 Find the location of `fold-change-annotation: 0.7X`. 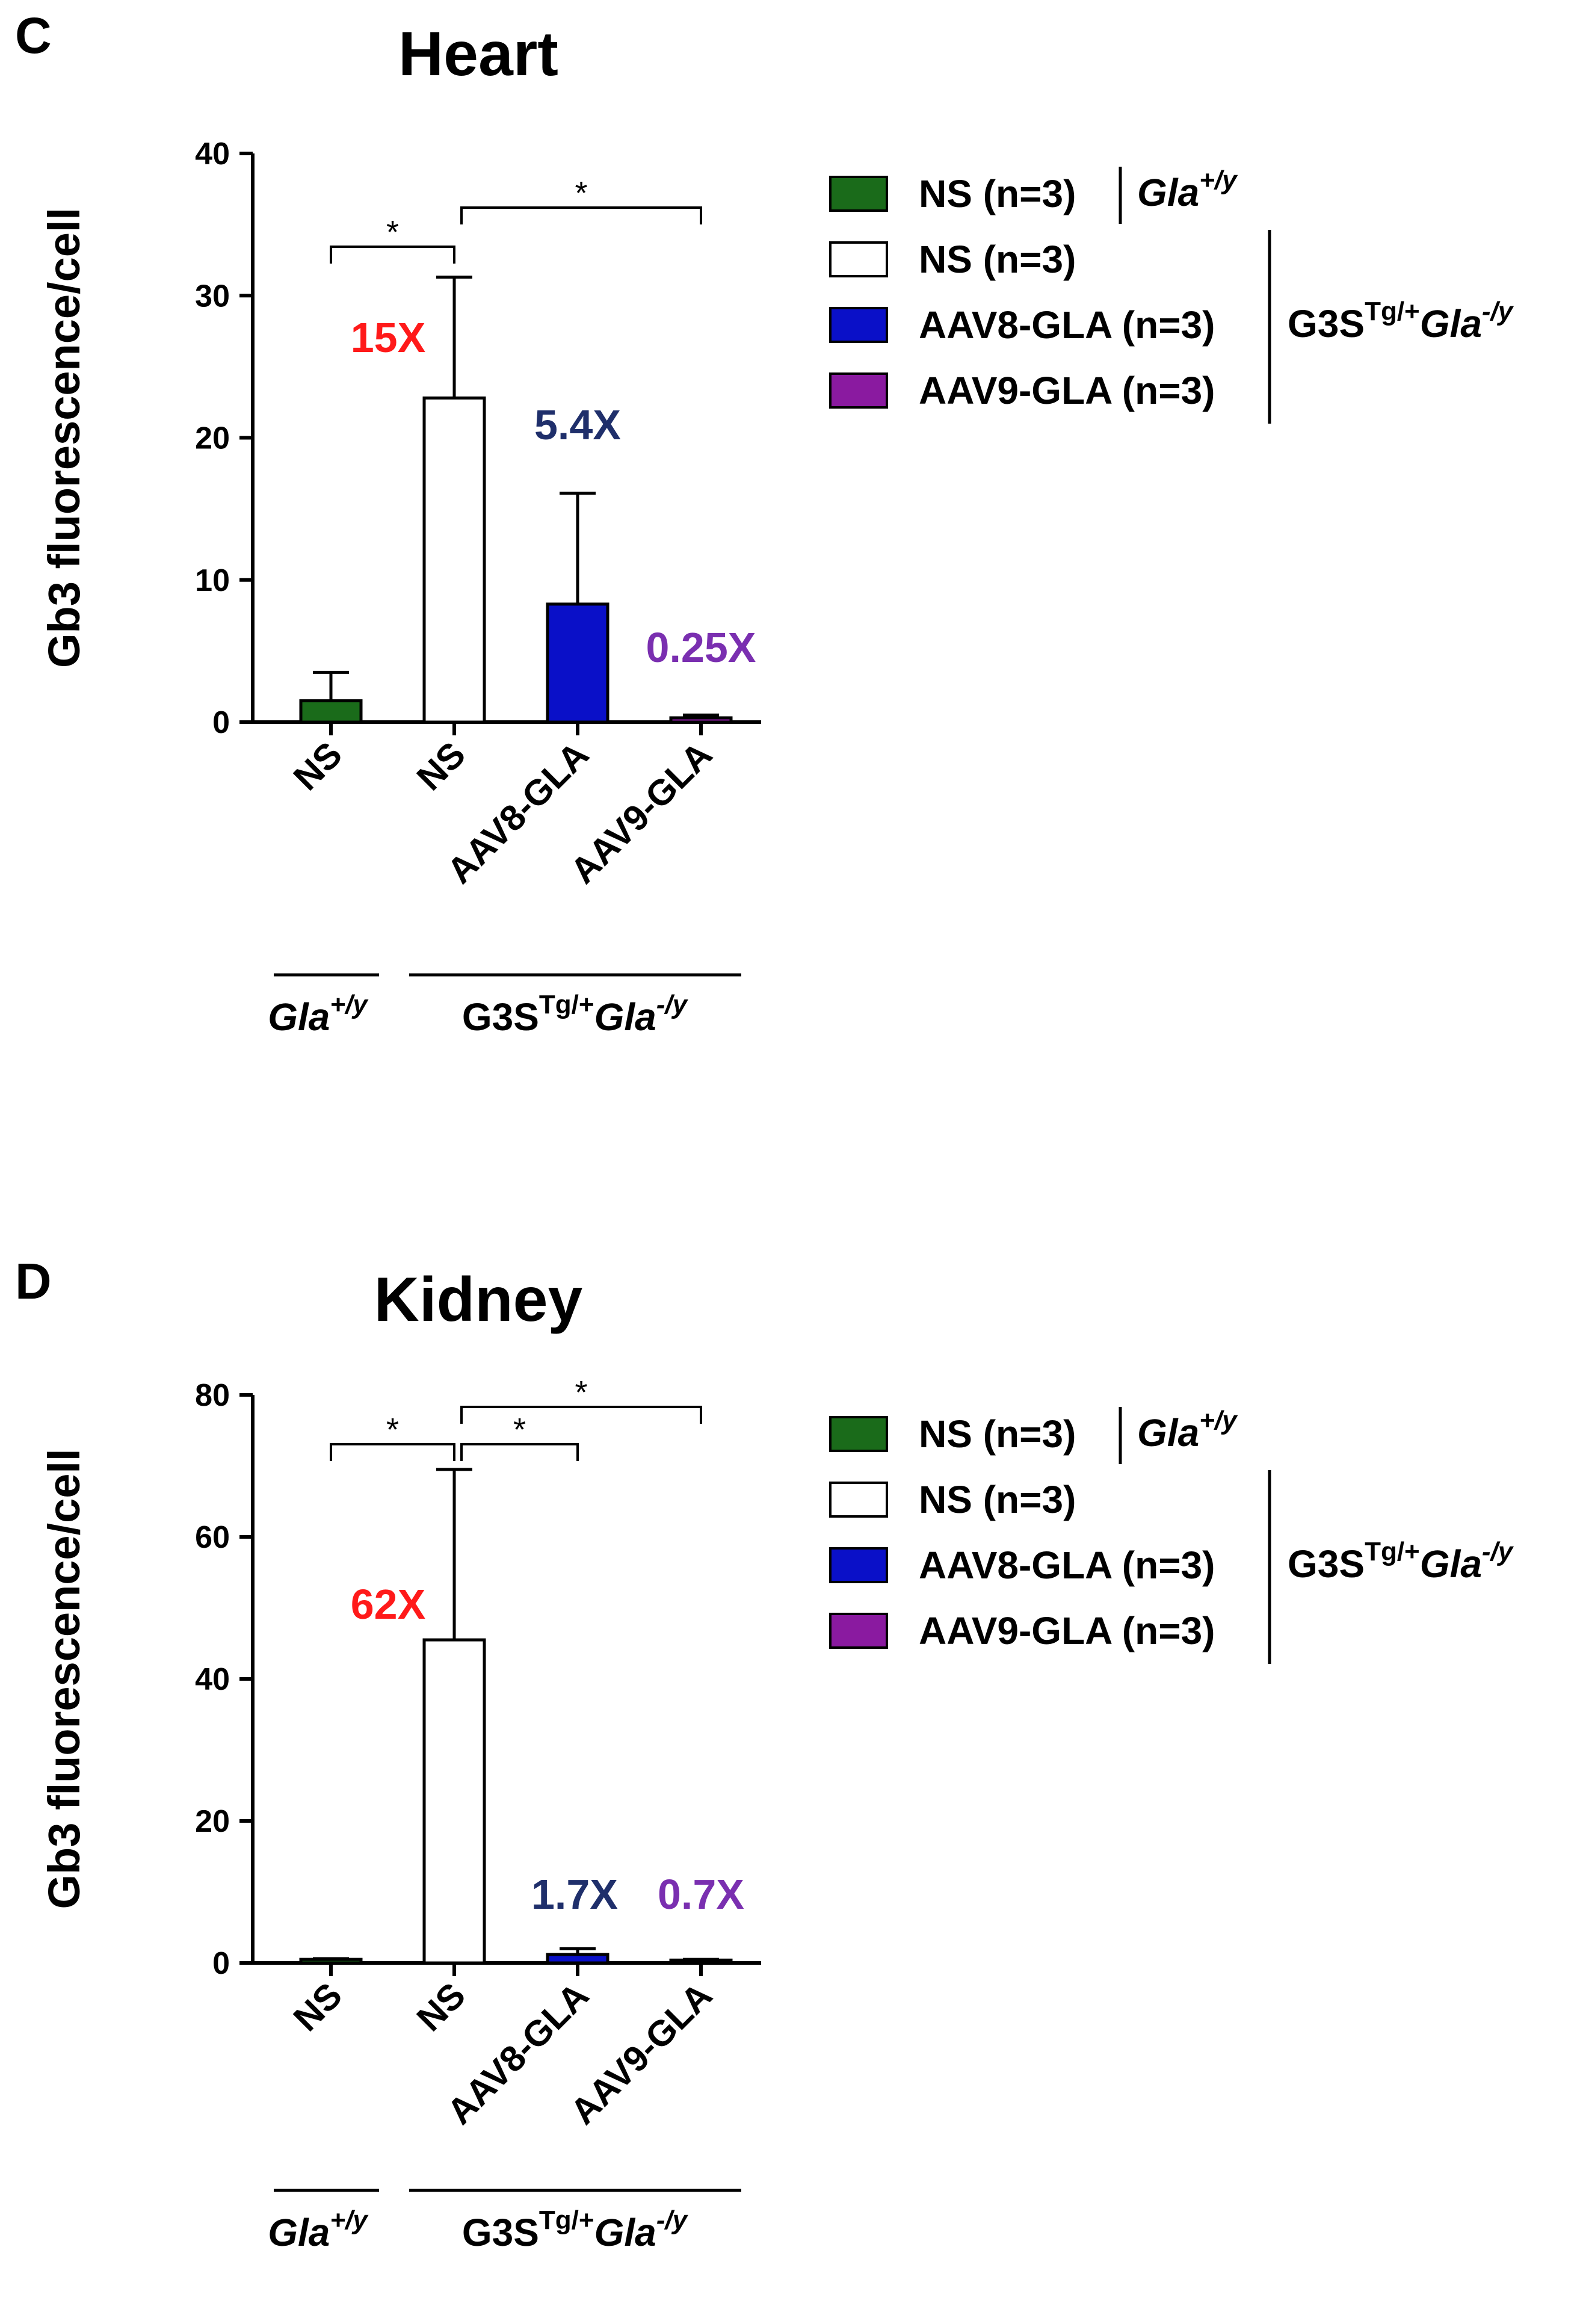

fold-change-annotation: 0.7X is located at coordinates (701, 1894).